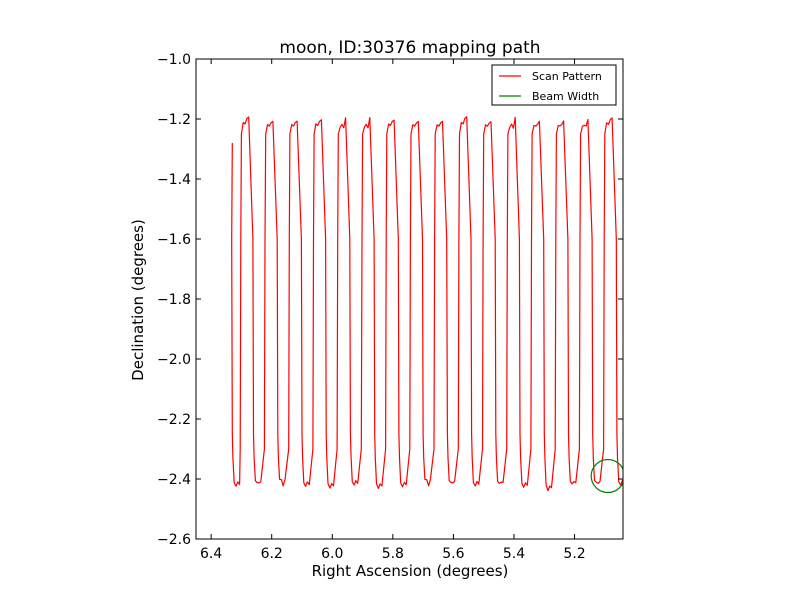 The height and width of the screenshot is (600, 800). What do you see at coordinates (272, 554) in the screenshot?
I see `x-tick-label: 6.2` at bounding box center [272, 554].